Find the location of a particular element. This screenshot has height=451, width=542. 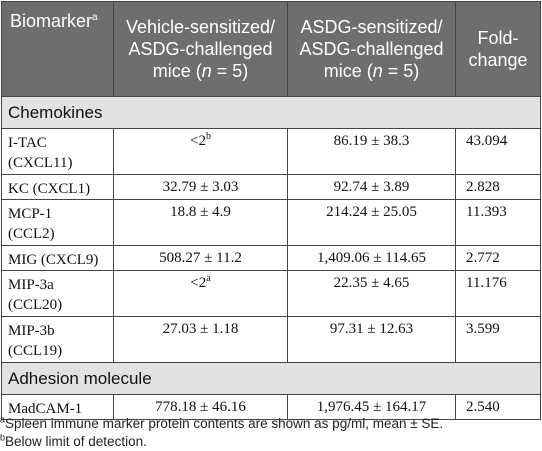

table-row: MIP-3a (CCL20) <2a 22.35 ± 4.65 11.176 is located at coordinates (271, 293).